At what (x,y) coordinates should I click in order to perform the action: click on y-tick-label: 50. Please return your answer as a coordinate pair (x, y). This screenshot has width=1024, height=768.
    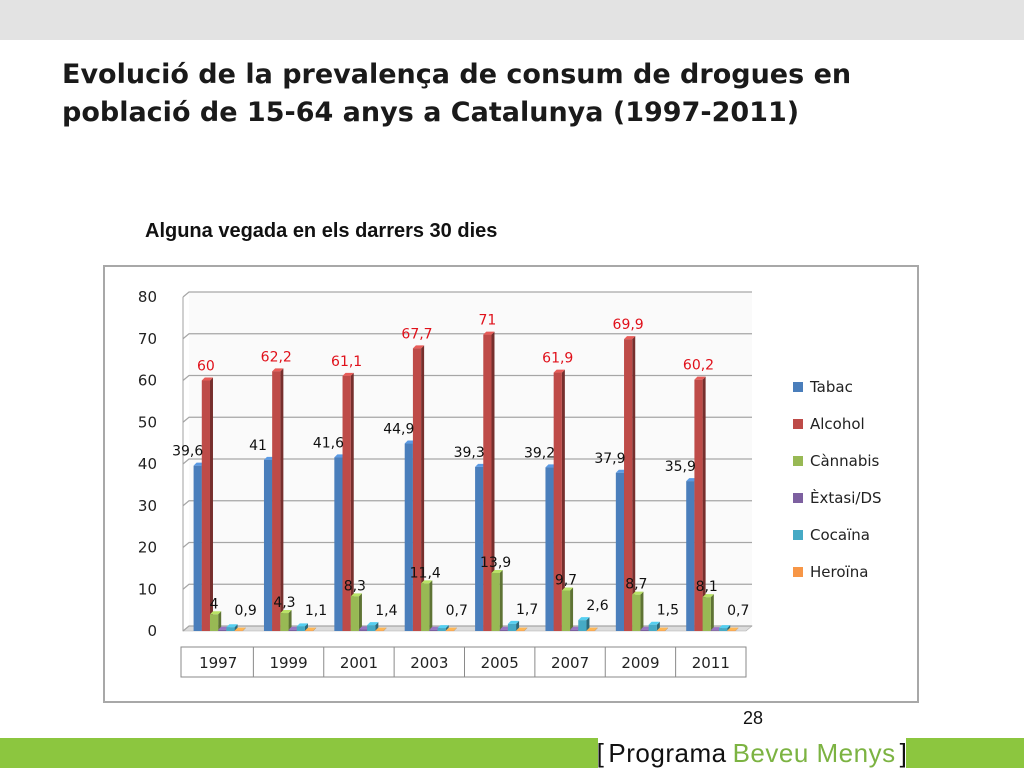
    Looking at the image, I should click on (147, 422).